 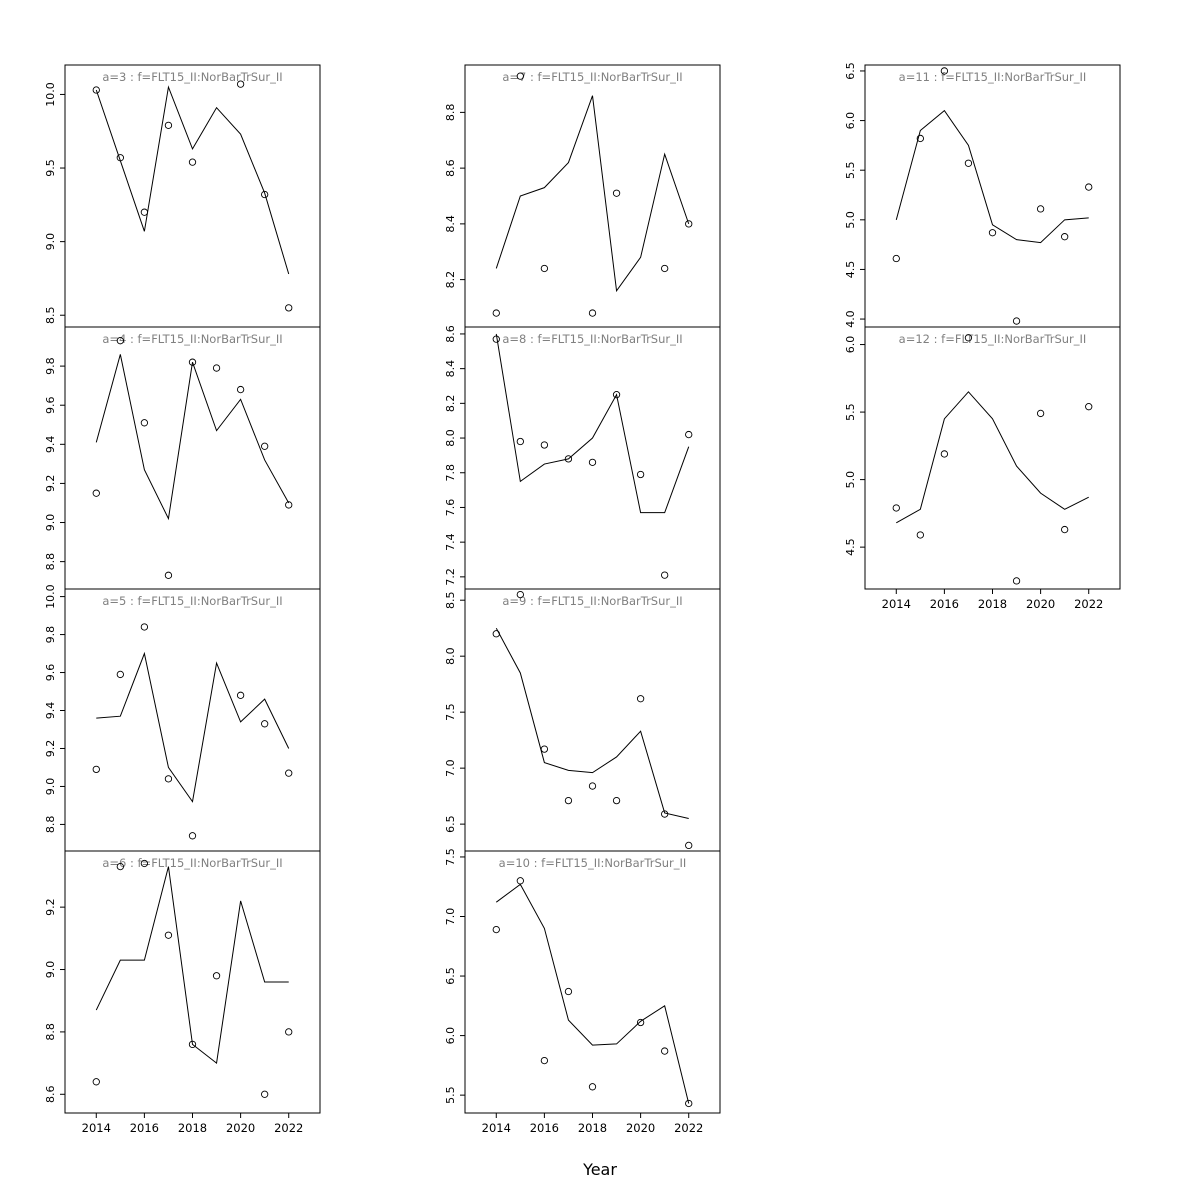 I want to click on y-tick-label: 9.8, so click(x=50, y=366).